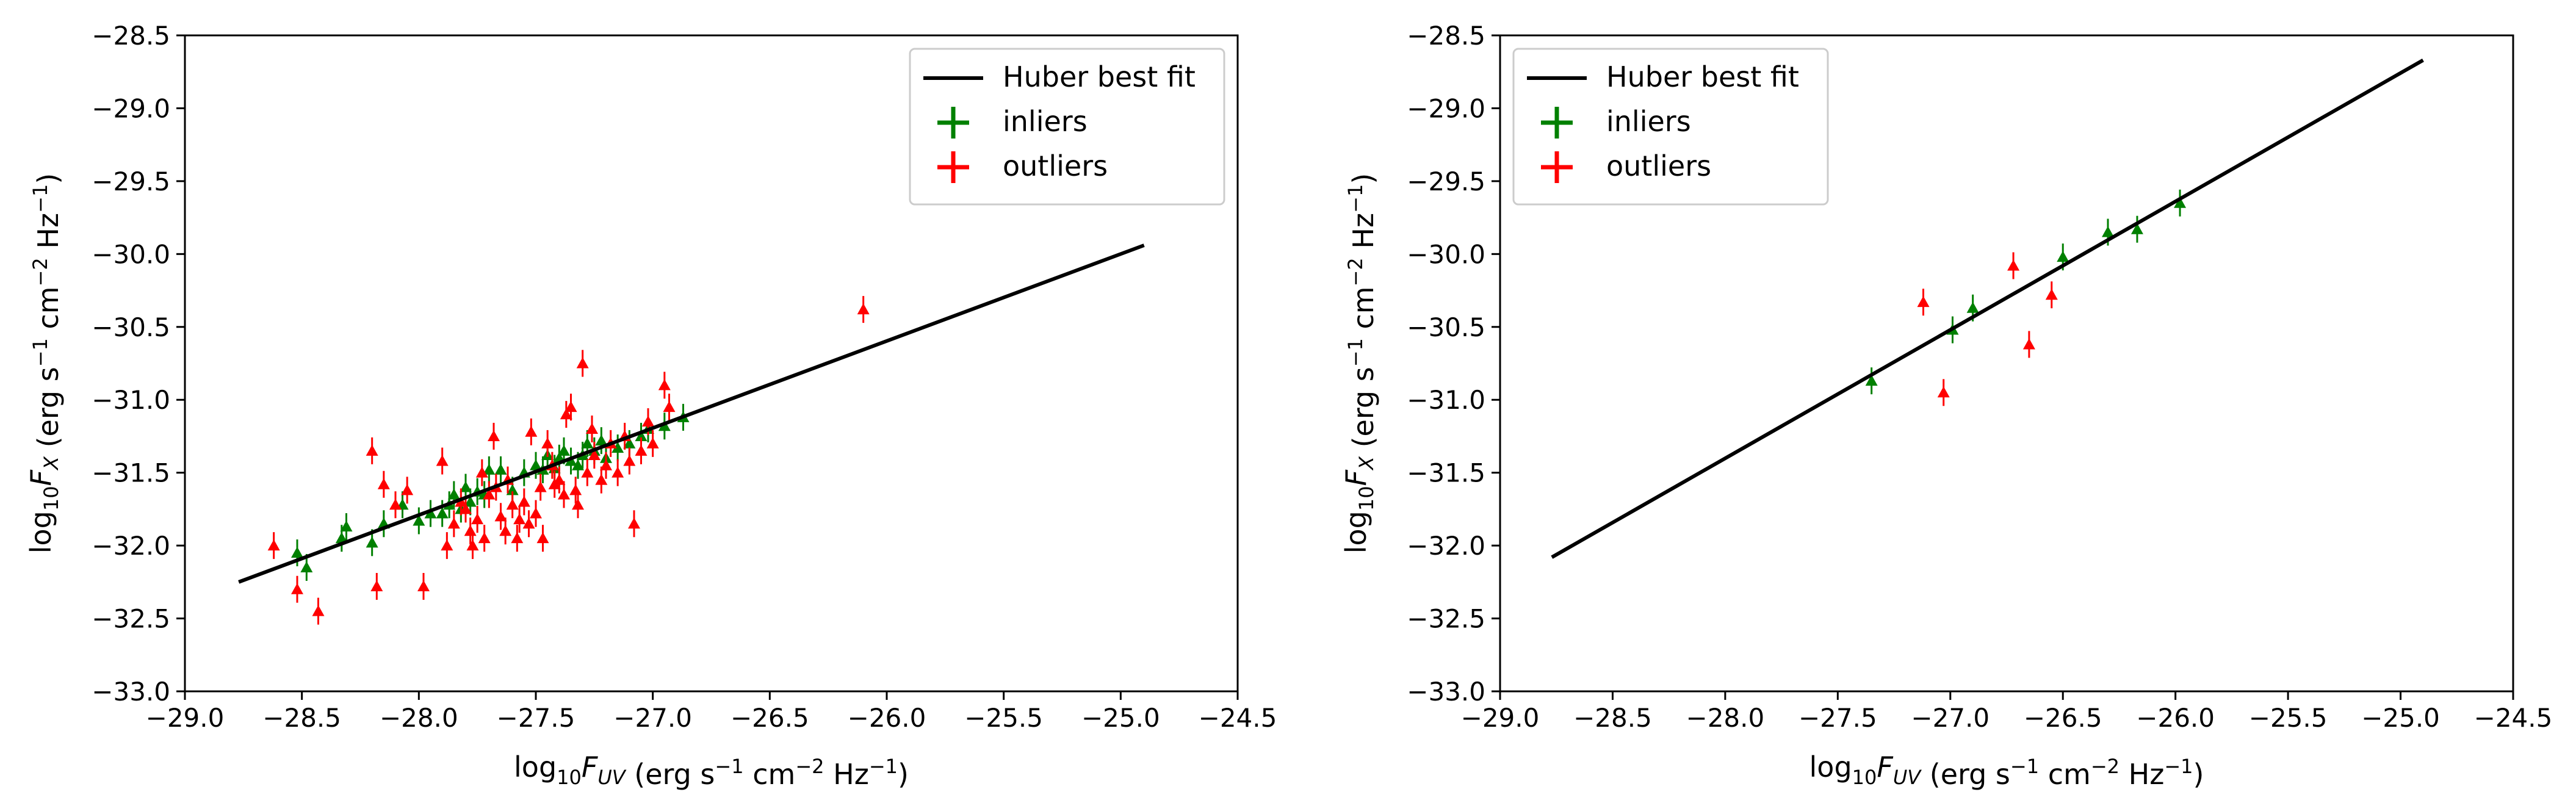 The image size is (2576, 803). I want to click on y-axis-label: log10FX (erg s−1 cm−2 Hz−1), so click(44, 364).